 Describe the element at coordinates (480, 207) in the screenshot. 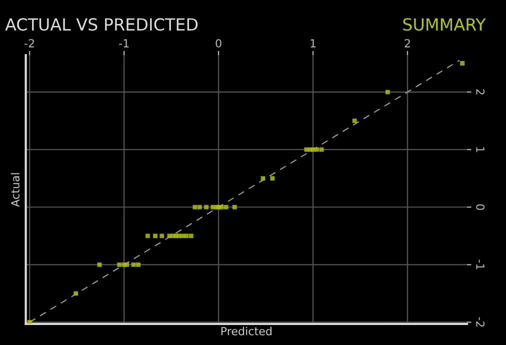

I see `y-tick-label: 0` at that location.